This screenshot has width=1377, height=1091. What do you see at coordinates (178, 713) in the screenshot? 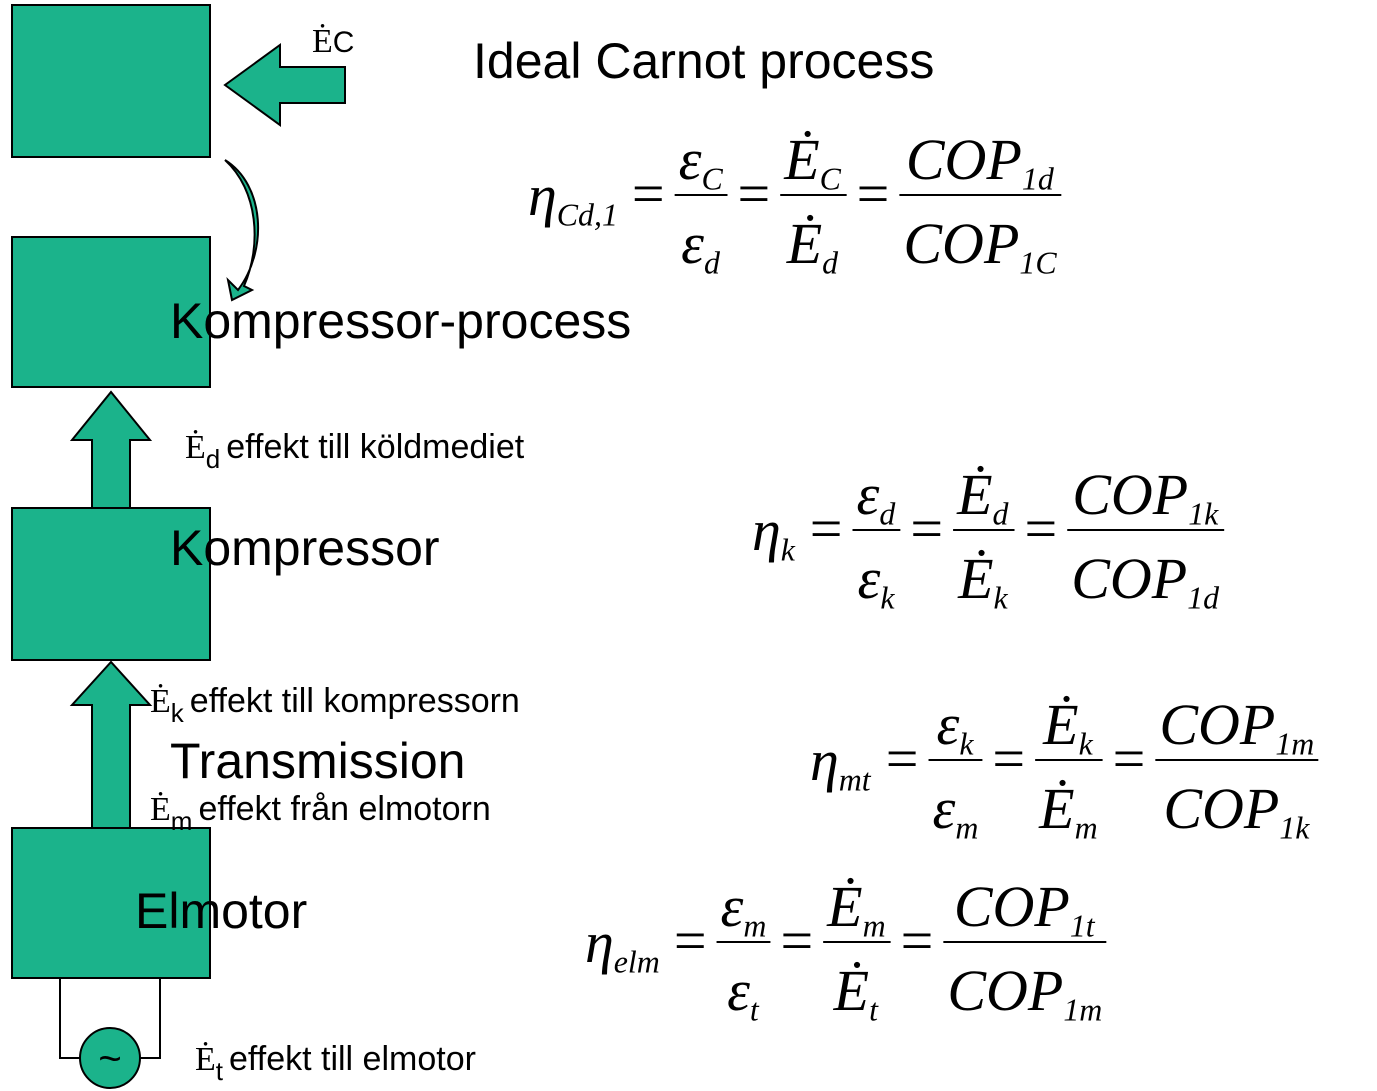
I see `flow-subscript: k` at bounding box center [178, 713].